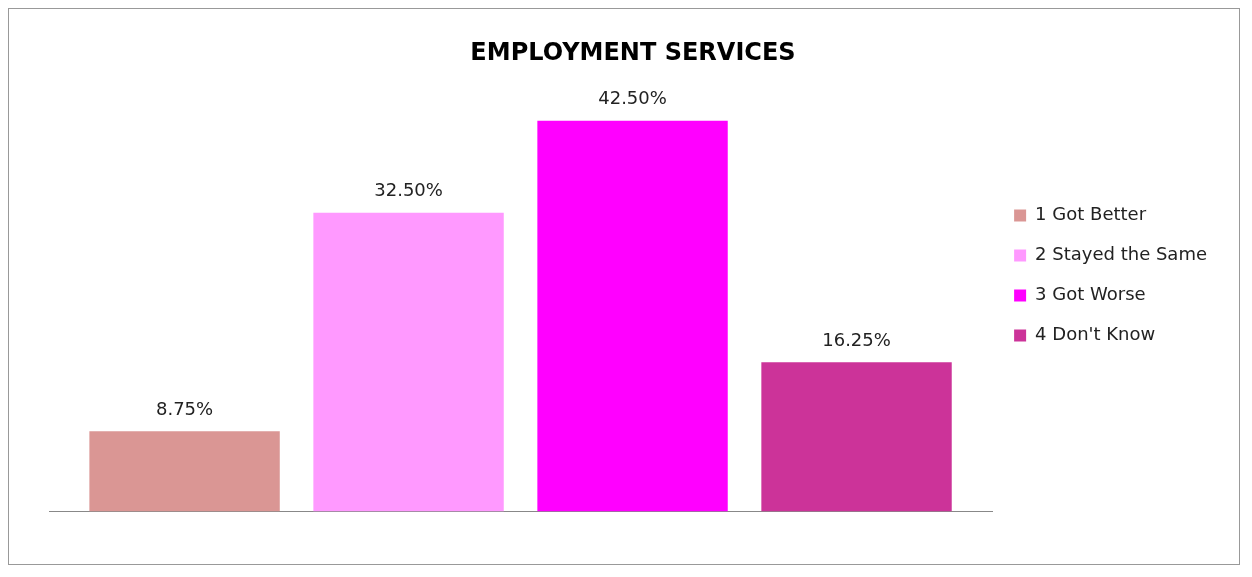 This screenshot has height=577, width=1252. What do you see at coordinates (632, 98) in the screenshot?
I see `data-label: 42.50%` at bounding box center [632, 98].